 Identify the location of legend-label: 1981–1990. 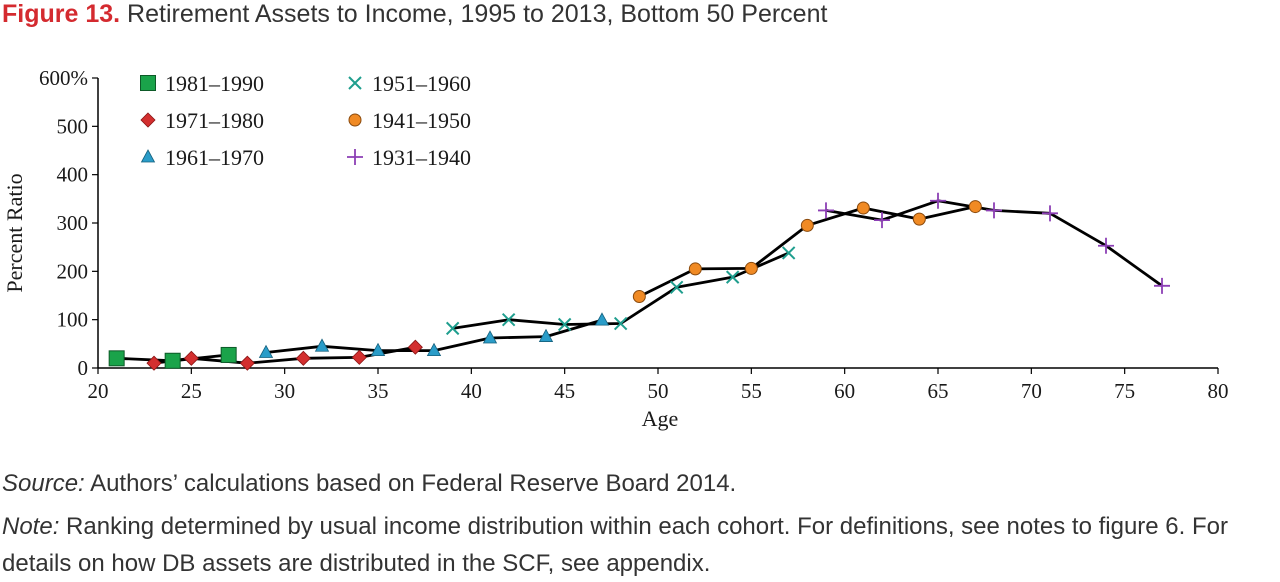
(214, 83).